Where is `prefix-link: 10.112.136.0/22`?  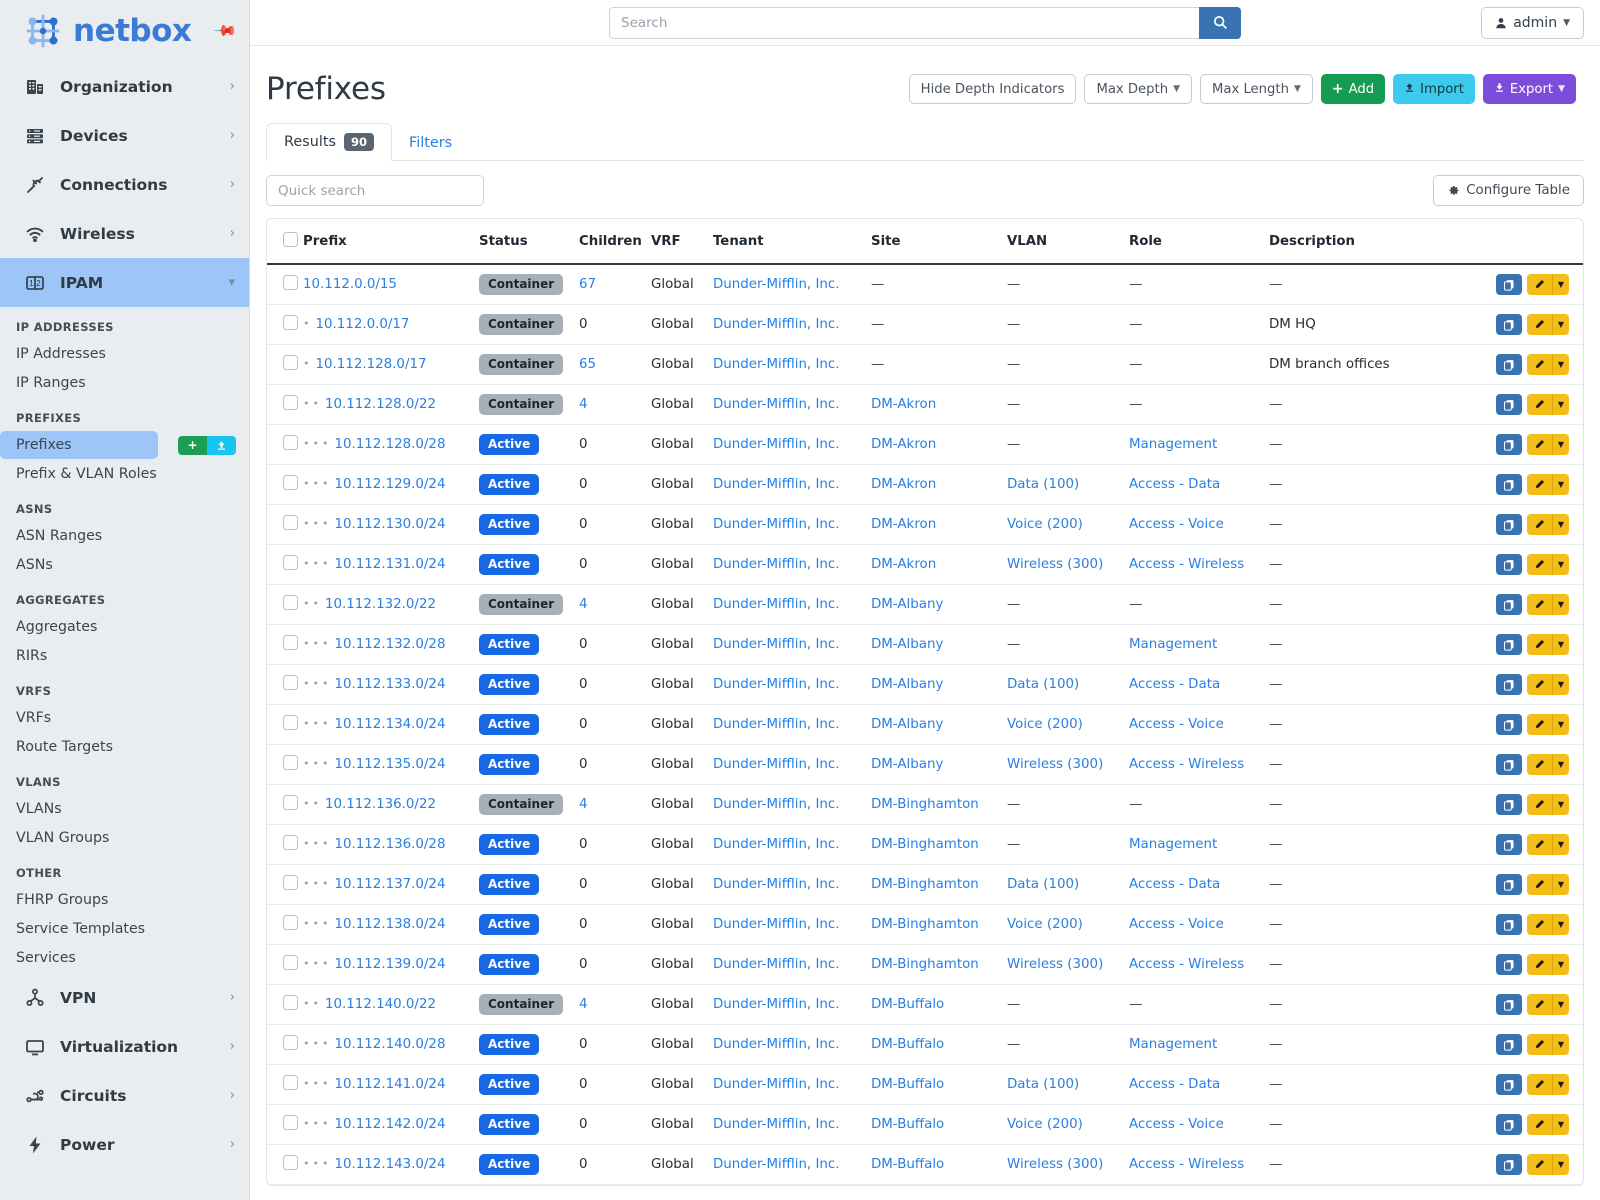
prefix-link: 10.112.136.0/22 is located at coordinates (380, 804).